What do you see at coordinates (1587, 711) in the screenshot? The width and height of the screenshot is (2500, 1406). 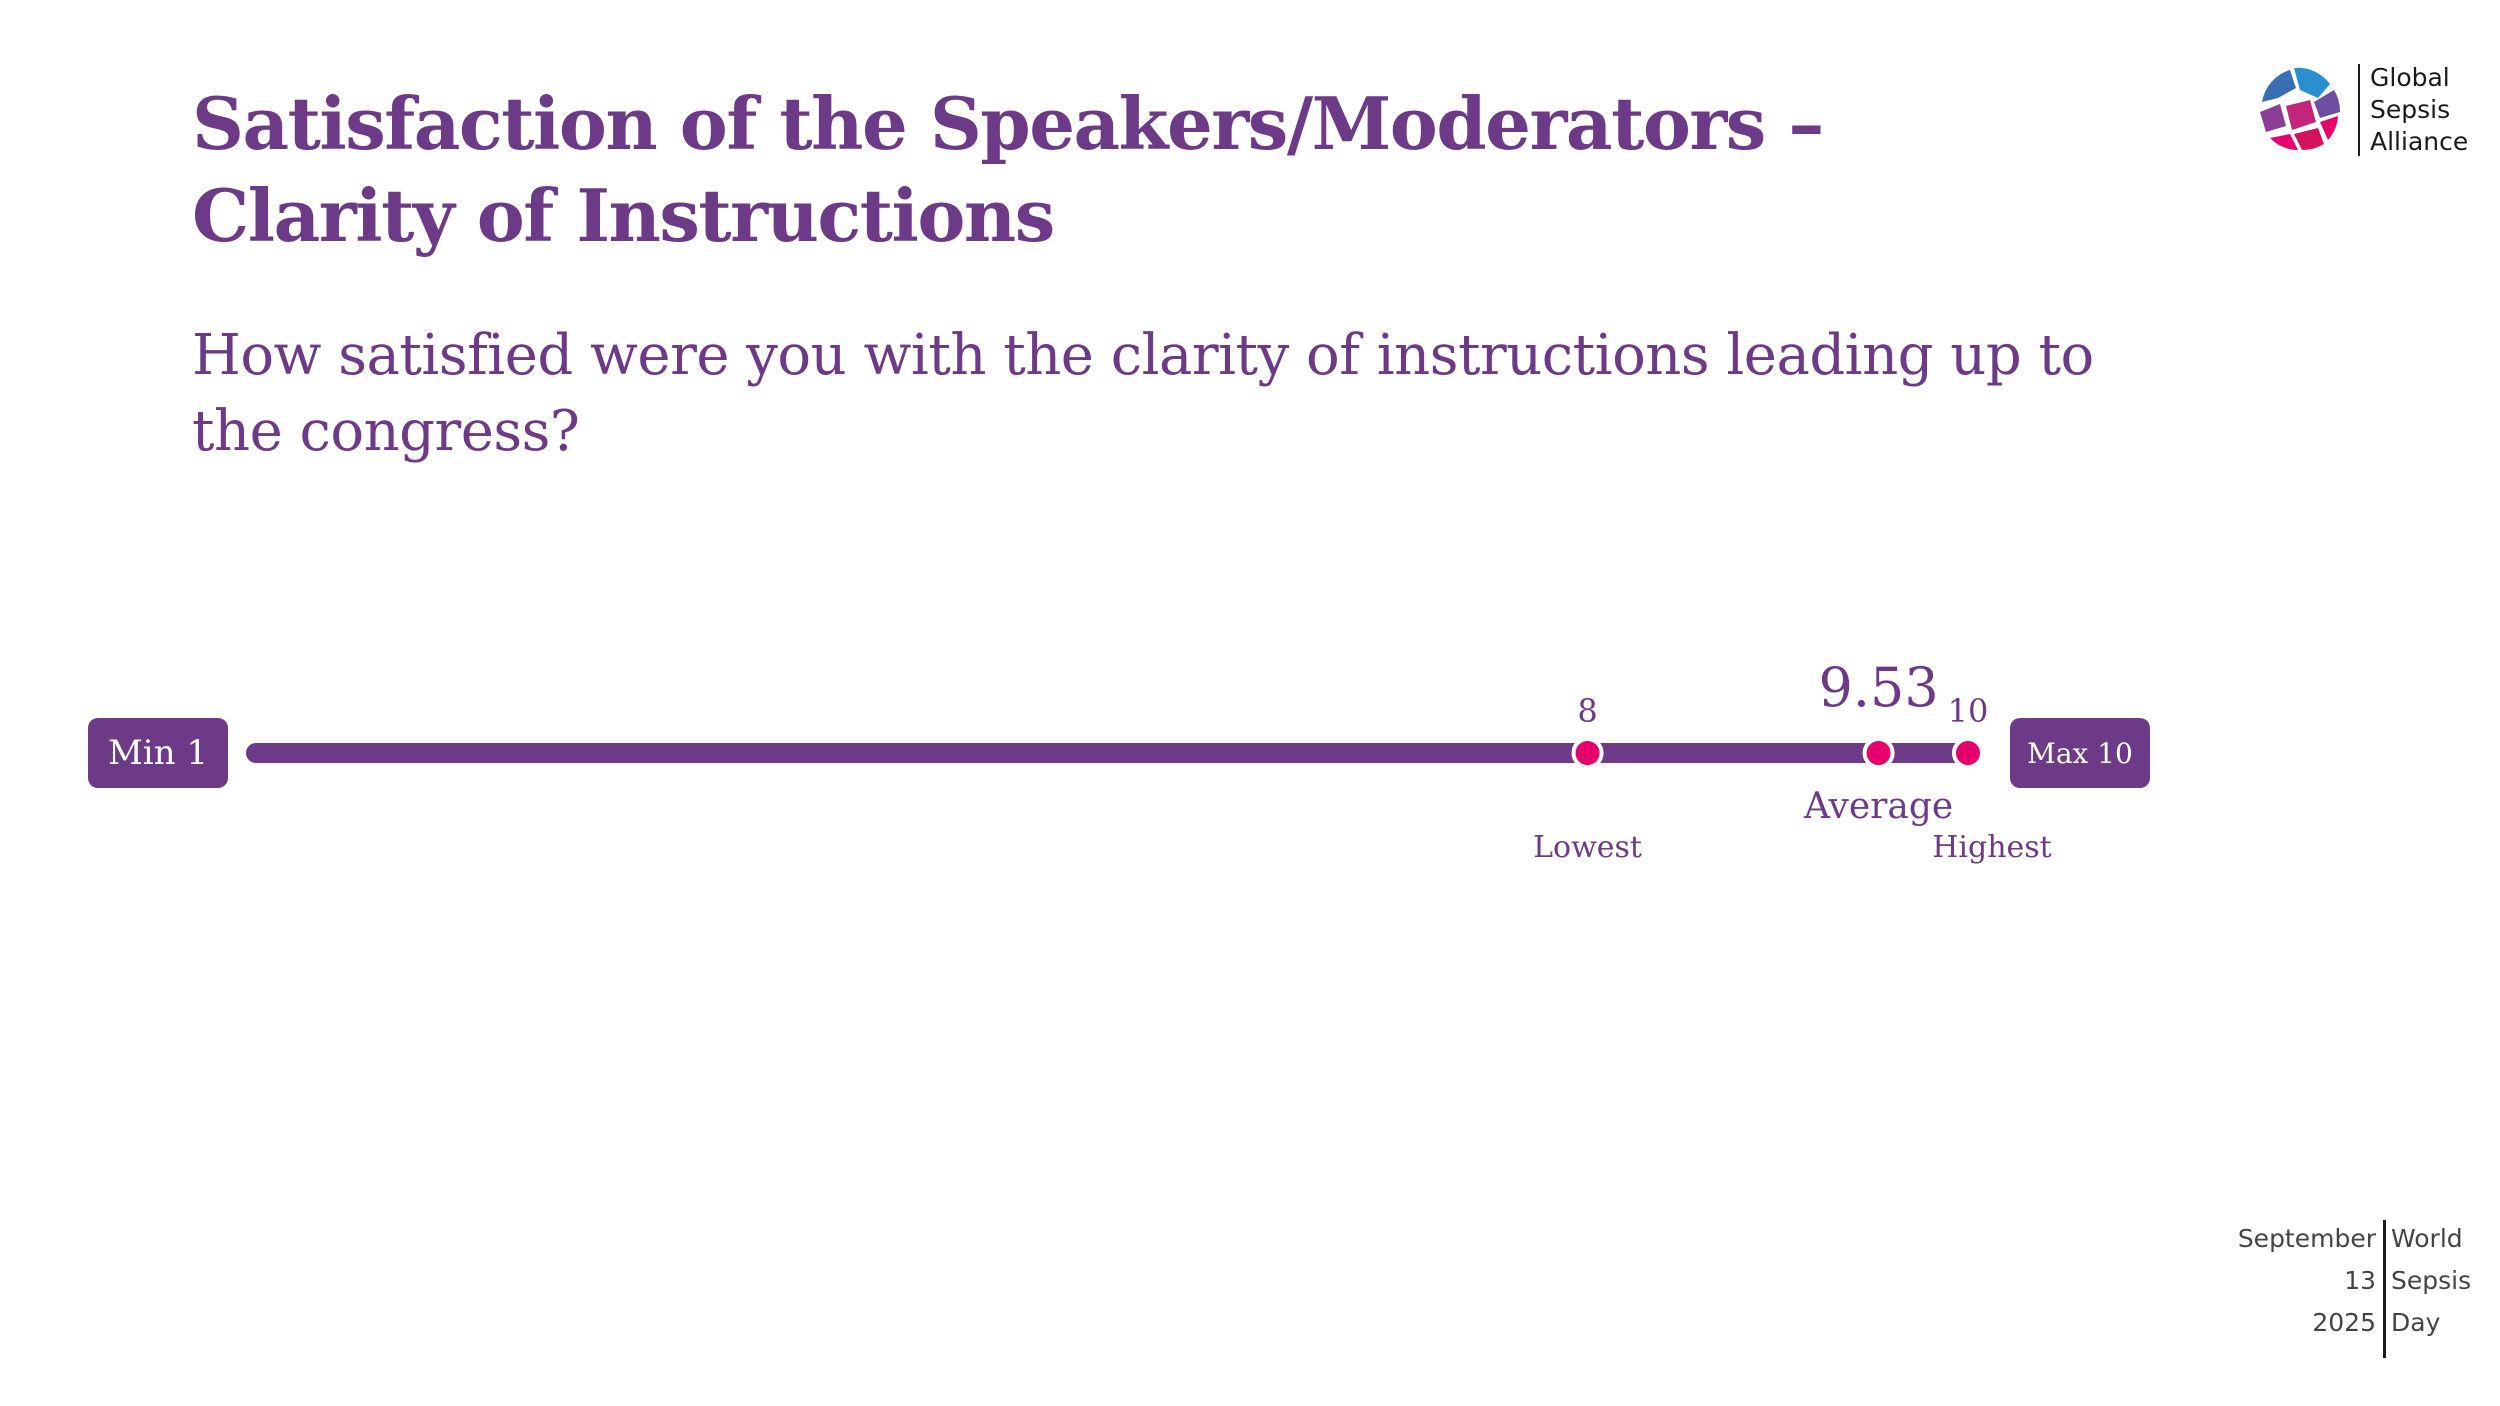 I see `lowest-value-label: 8` at bounding box center [1587, 711].